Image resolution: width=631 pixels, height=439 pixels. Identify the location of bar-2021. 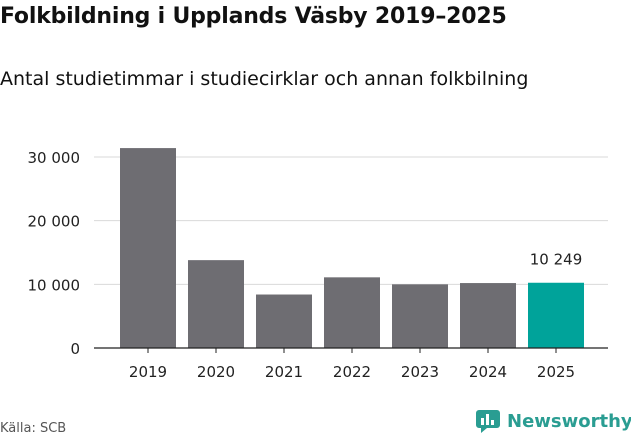
(284, 321).